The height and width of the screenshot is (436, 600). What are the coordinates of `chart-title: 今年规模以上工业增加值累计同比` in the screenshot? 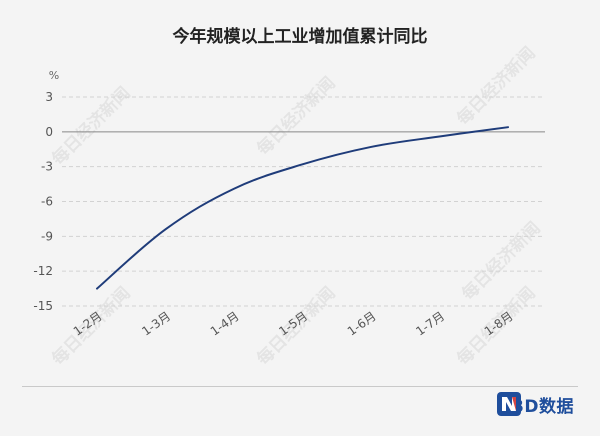 It's located at (300, 37).